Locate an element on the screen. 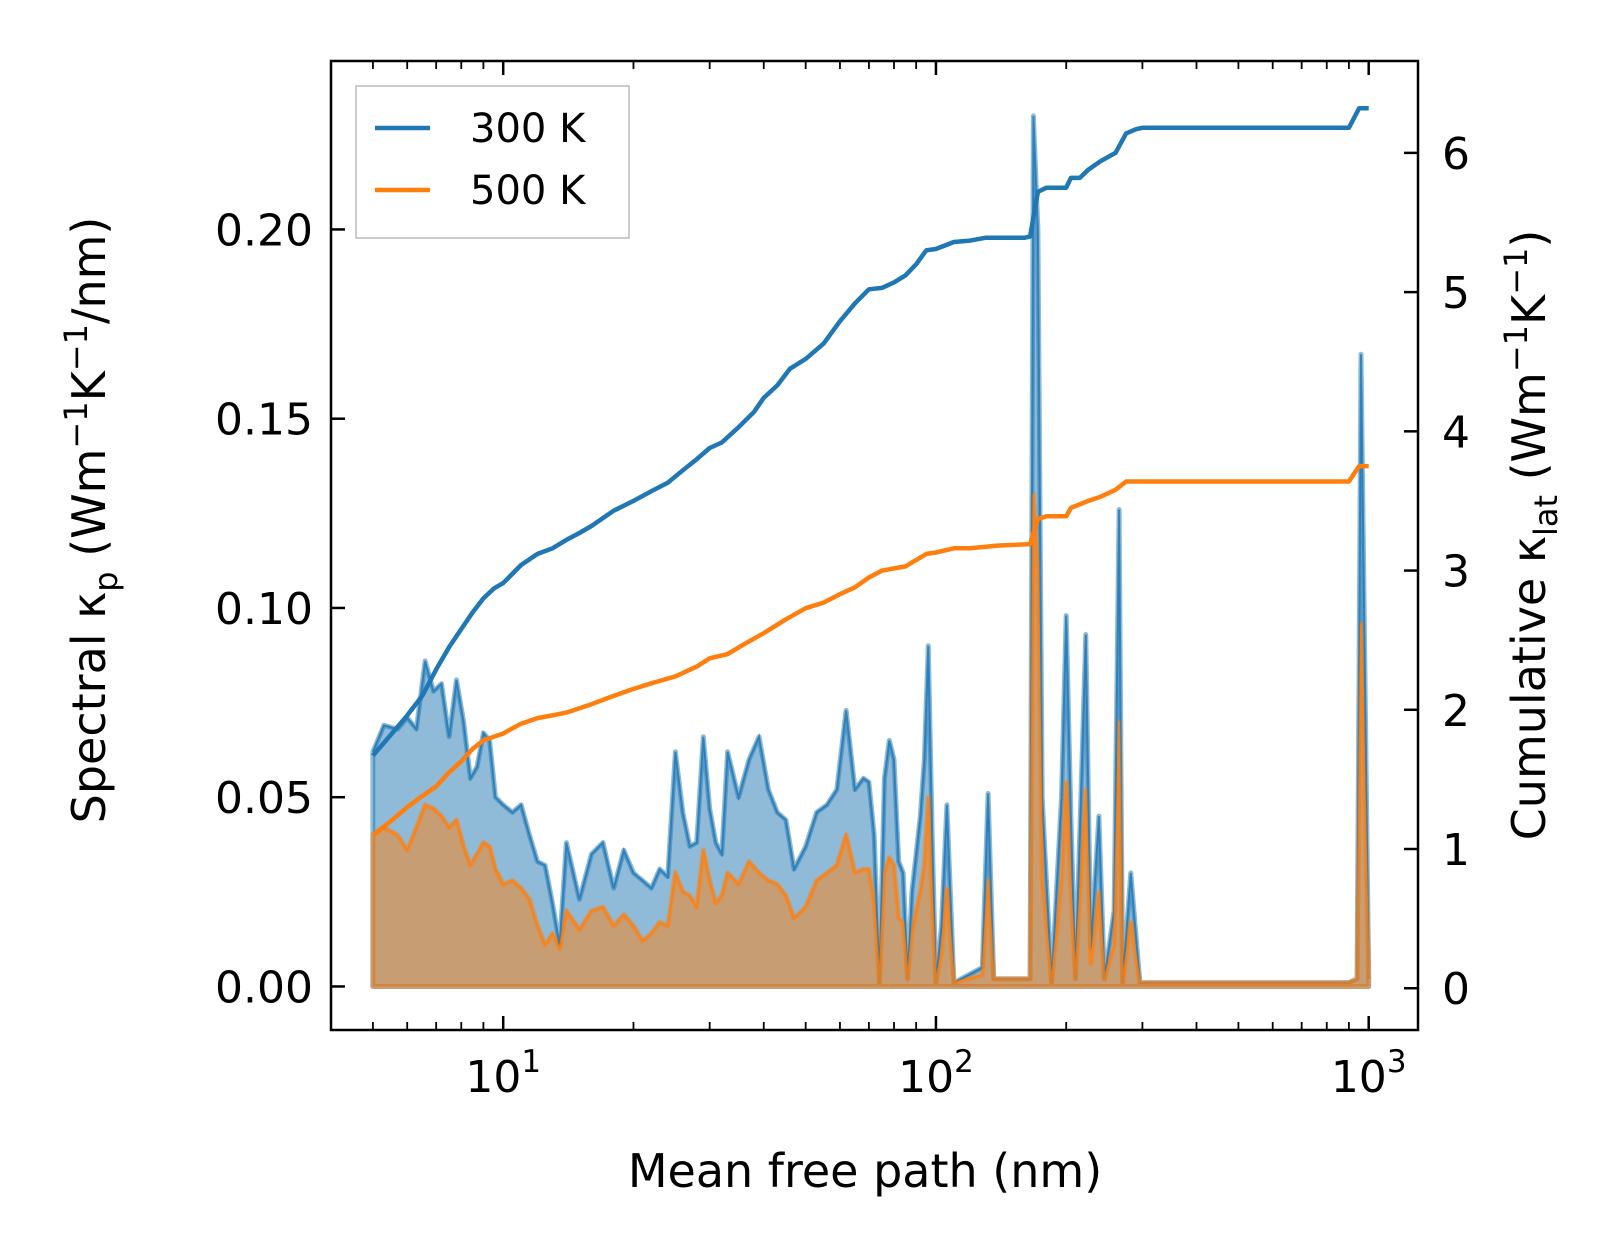 The height and width of the screenshot is (1254, 1623). x-tick-label: 10² is located at coordinates (936, 1073).